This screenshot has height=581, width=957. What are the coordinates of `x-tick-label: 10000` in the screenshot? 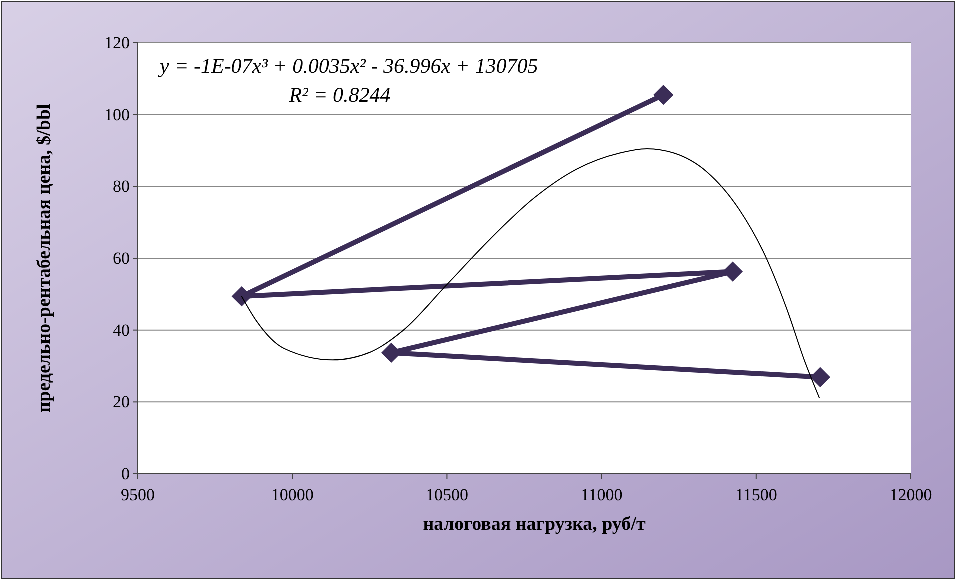 It's located at (292, 495).